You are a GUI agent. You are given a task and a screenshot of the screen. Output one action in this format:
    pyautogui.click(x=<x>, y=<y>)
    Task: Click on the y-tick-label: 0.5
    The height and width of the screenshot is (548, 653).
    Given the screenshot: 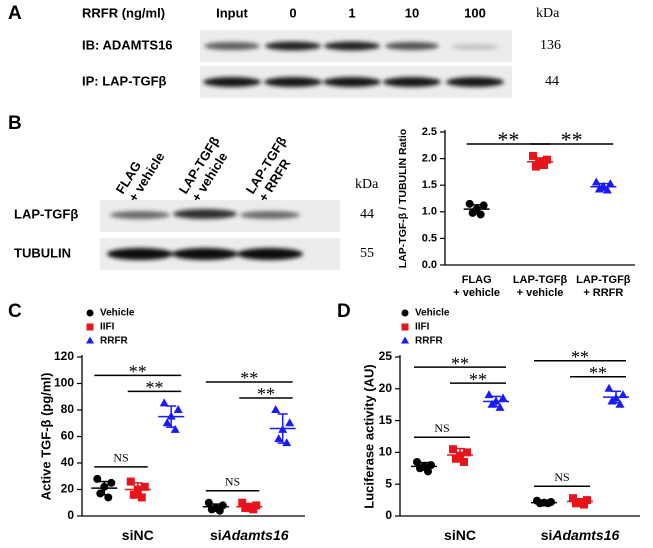 What is the action you would take?
    pyautogui.click(x=429, y=238)
    